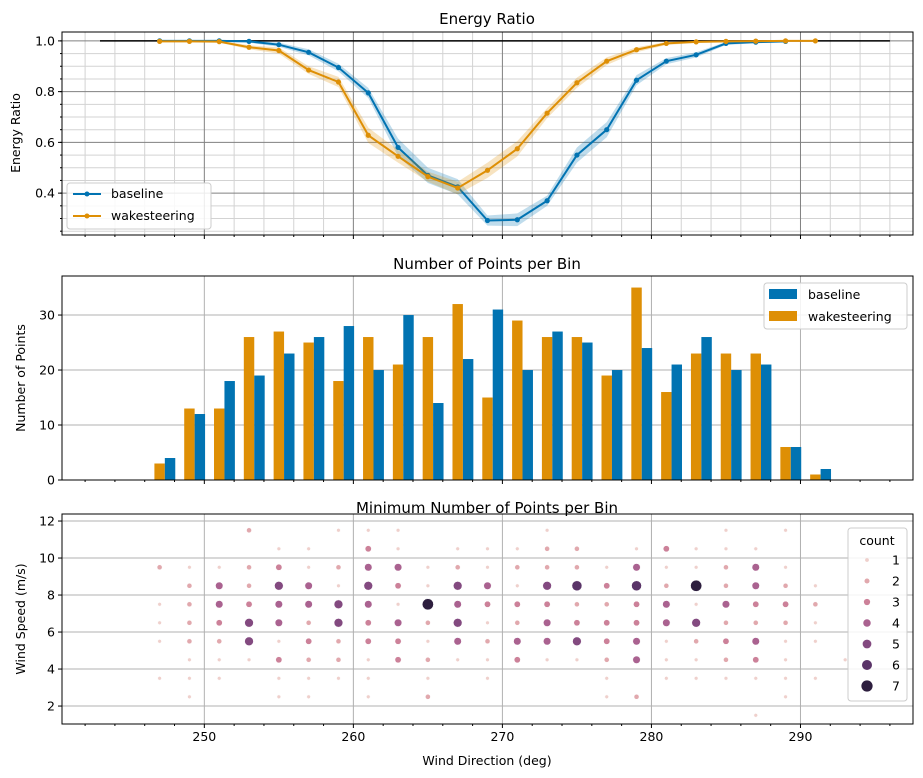  I want to click on y-tick-label: 4, so click(51, 669).